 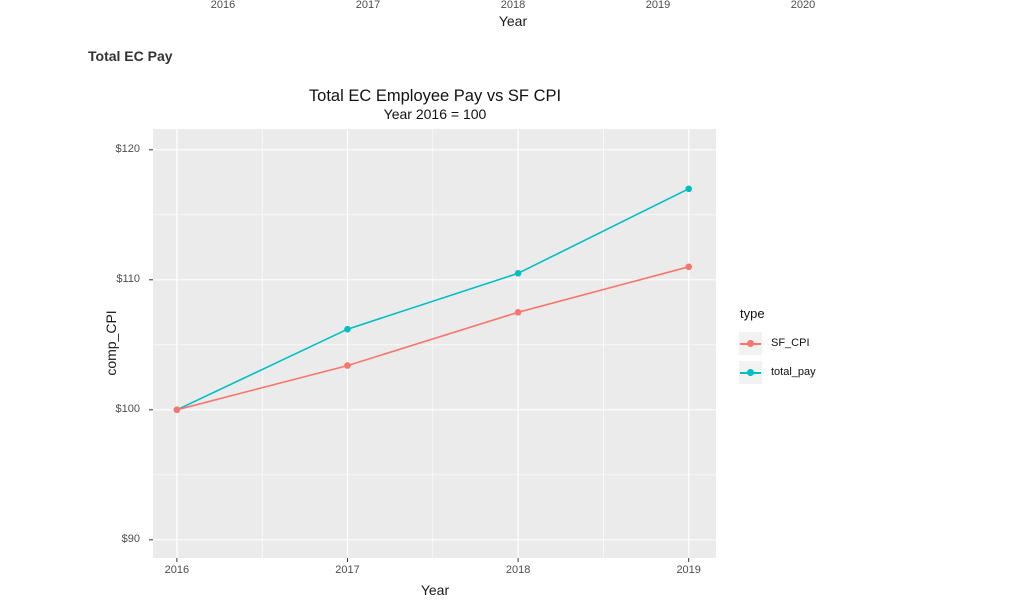 I want to click on top-chart-x-tick-label: 2016, so click(x=223, y=5).